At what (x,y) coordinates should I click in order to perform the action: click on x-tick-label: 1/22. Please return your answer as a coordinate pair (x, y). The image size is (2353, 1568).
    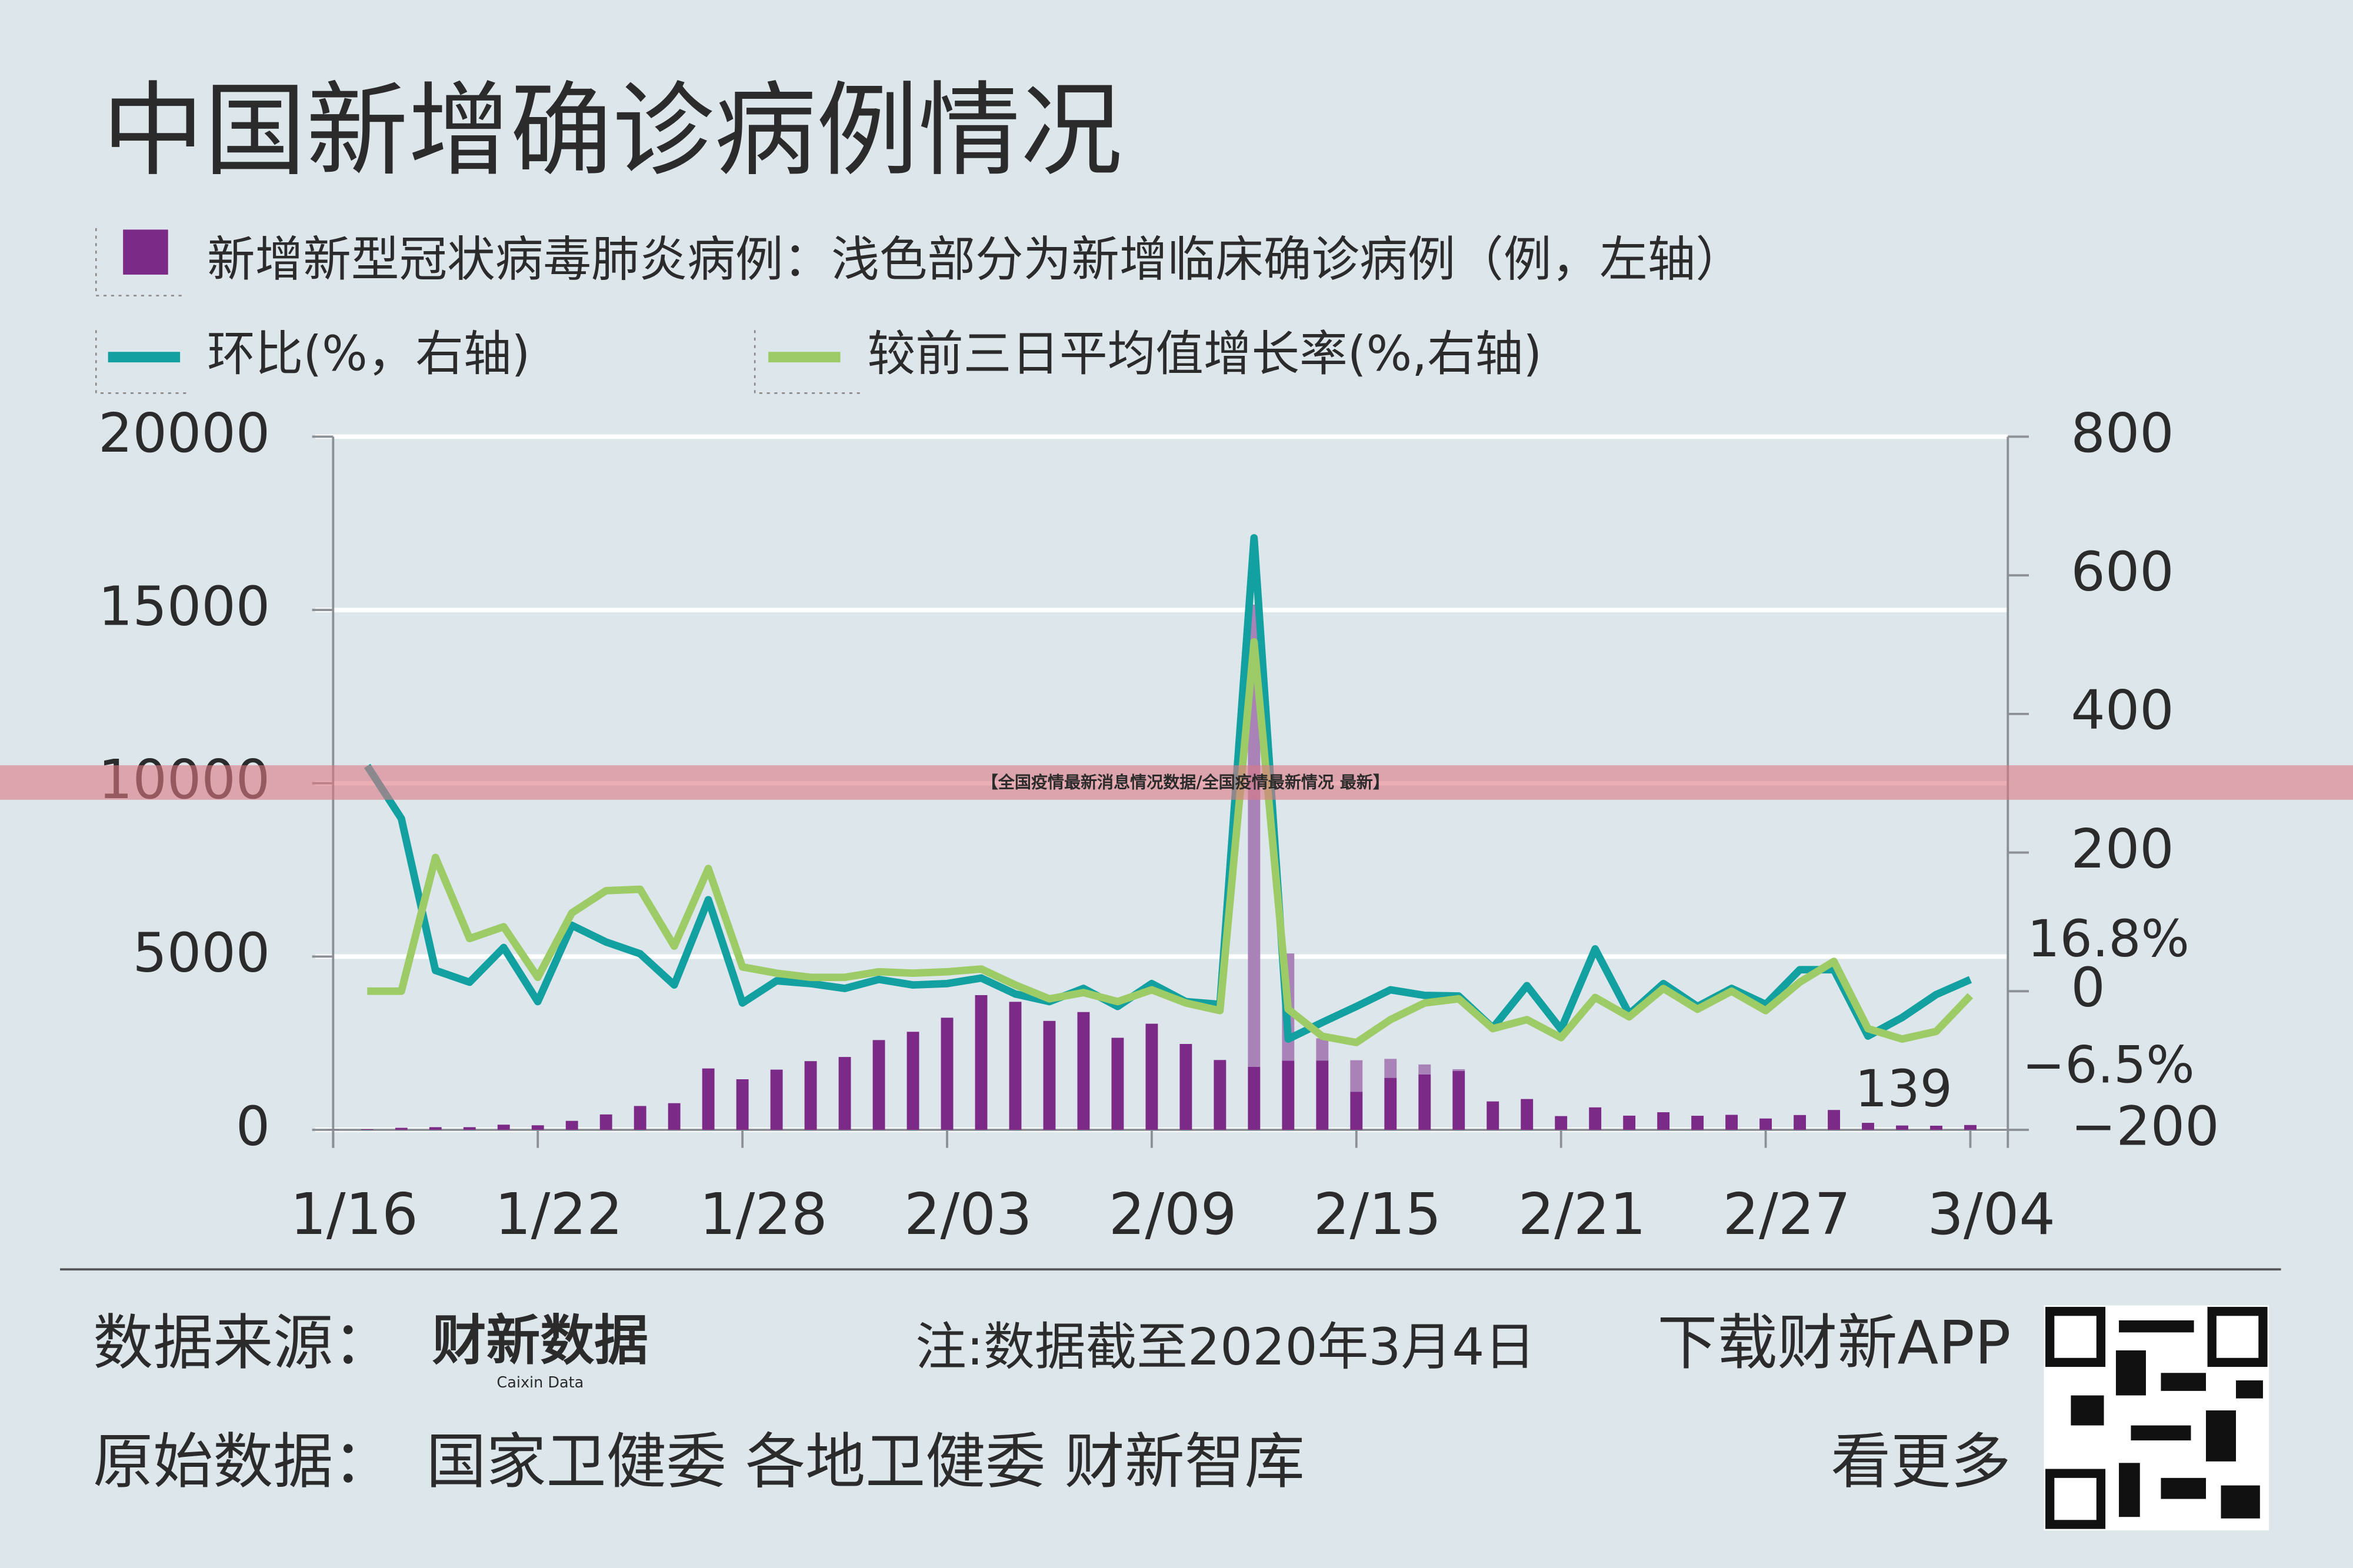
    Looking at the image, I should click on (559, 1214).